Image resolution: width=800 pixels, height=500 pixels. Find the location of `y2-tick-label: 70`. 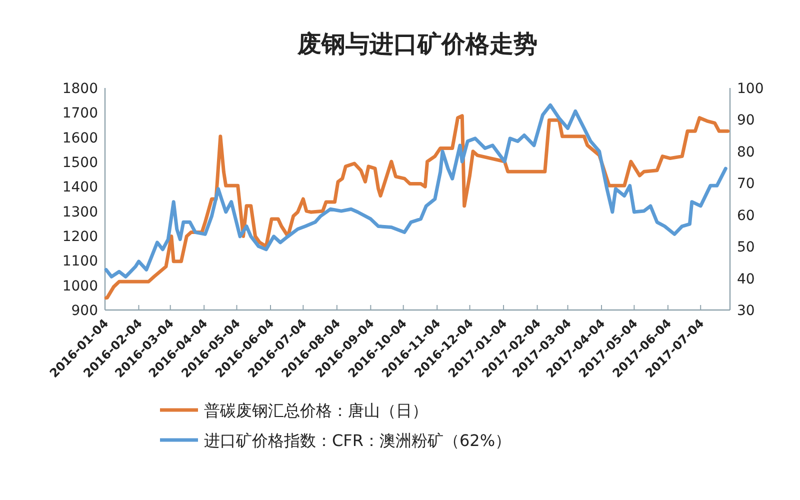

y2-tick-label: 70 is located at coordinates (746, 184).